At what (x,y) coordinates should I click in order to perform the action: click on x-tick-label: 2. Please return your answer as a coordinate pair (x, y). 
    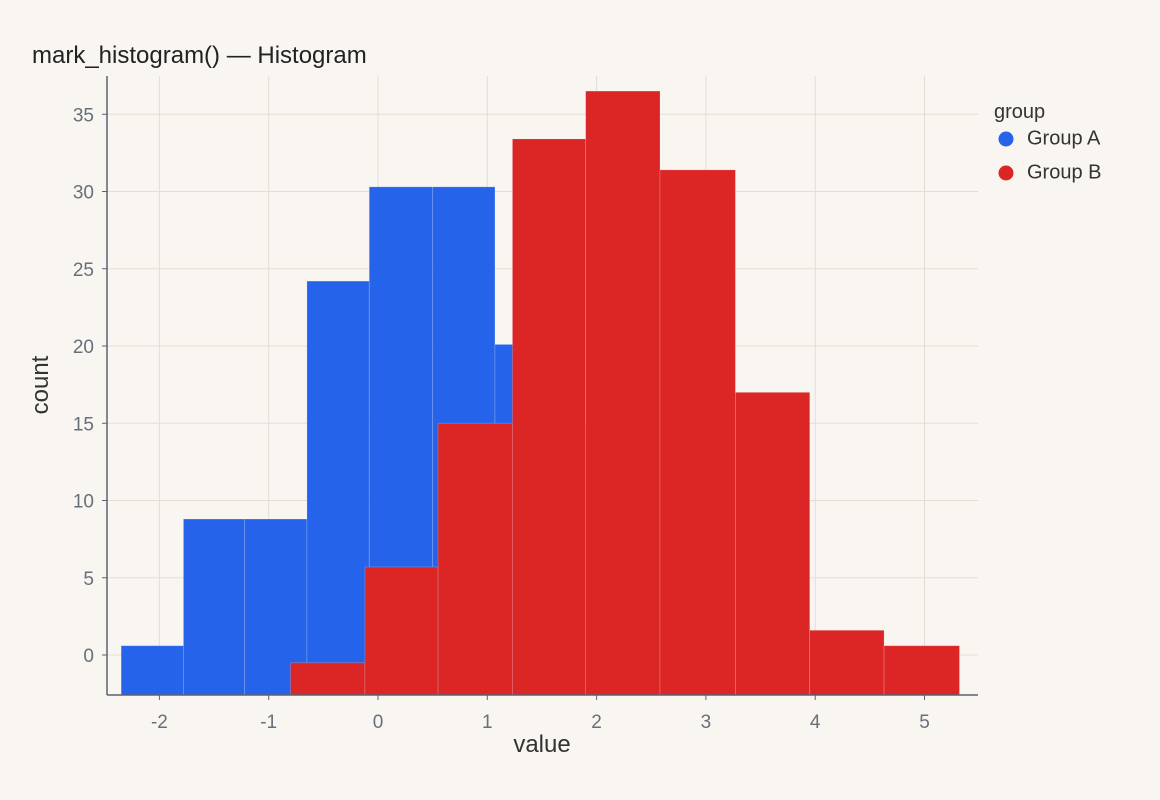
    Looking at the image, I should click on (596, 722).